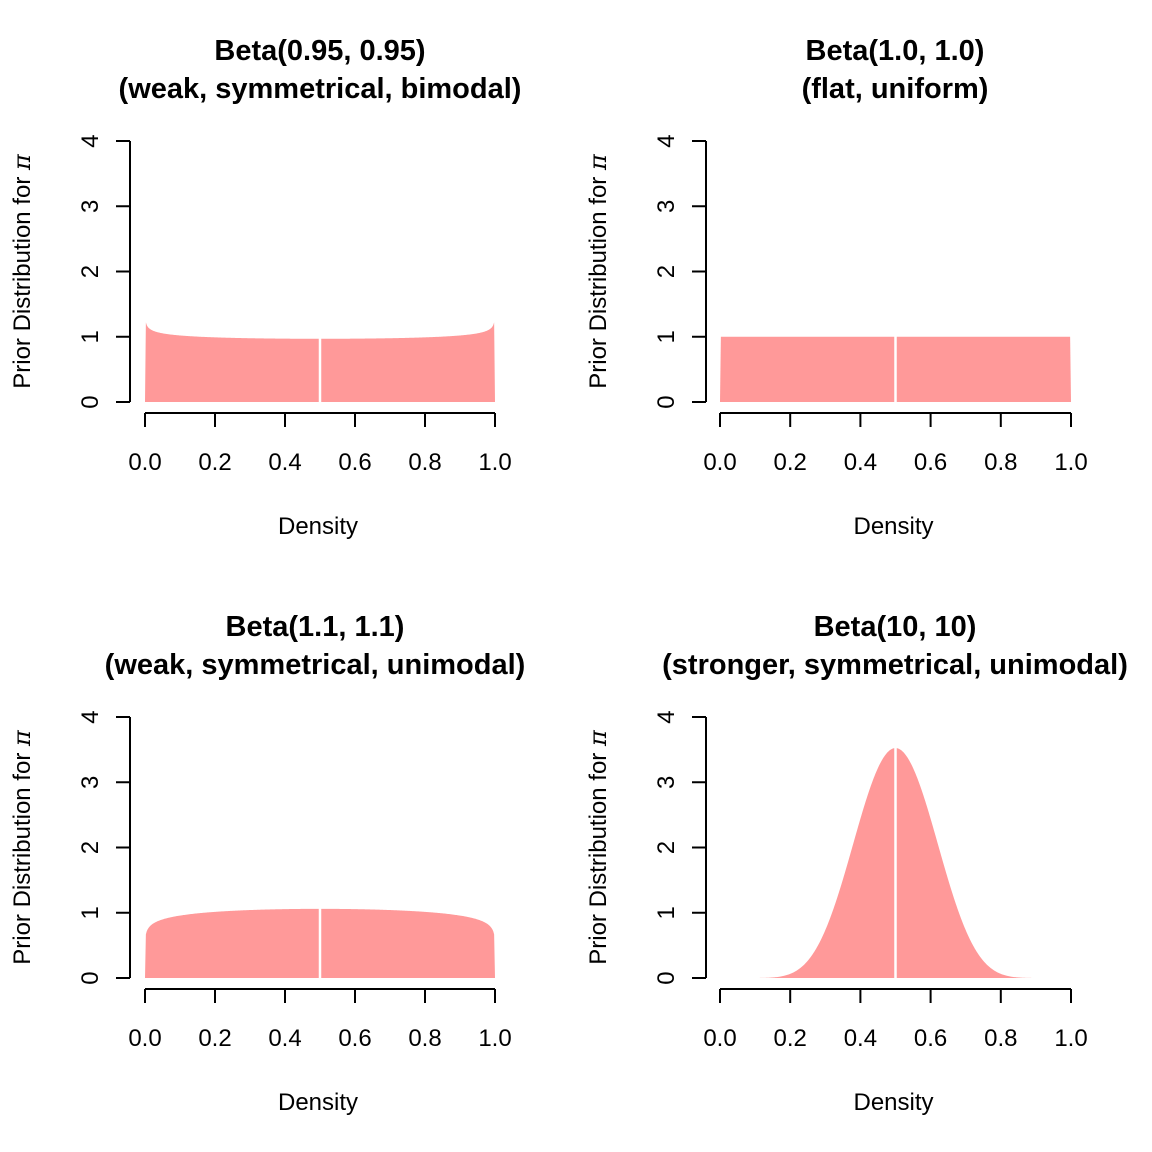  What do you see at coordinates (315, 627) in the screenshot?
I see `chart-title-line1: Beta(1.1, 1.1)` at bounding box center [315, 627].